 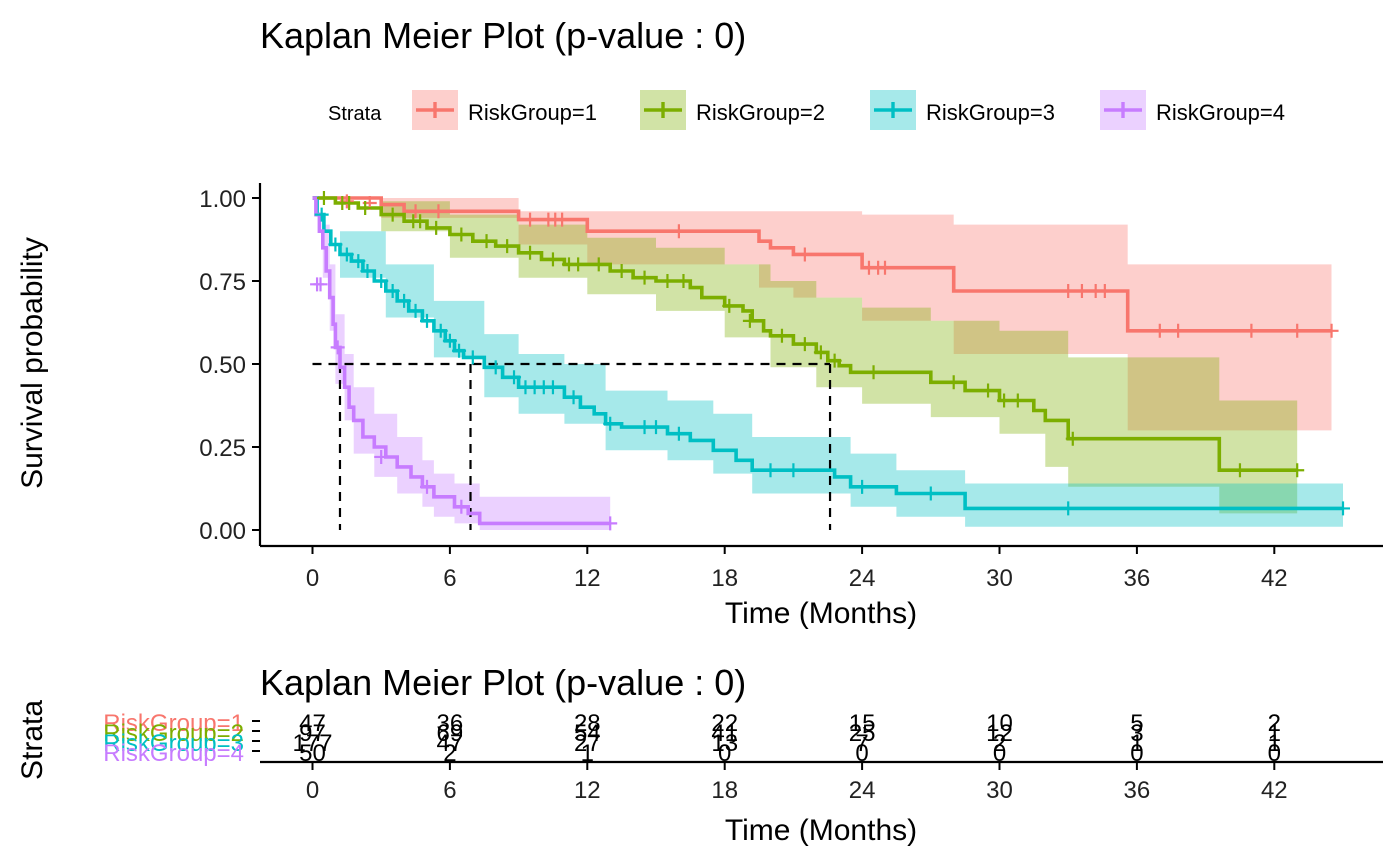 I want to click on plot-title: Kaplan Meier Plot (p-value : 0), so click(x=503, y=35).